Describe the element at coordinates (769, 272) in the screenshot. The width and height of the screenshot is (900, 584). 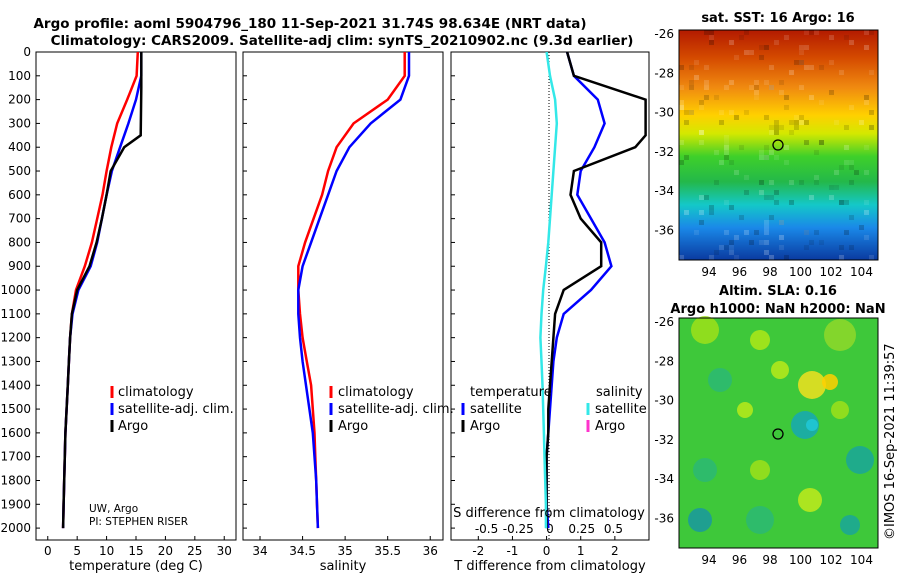
I see `map-x-tick-label: 98` at that location.